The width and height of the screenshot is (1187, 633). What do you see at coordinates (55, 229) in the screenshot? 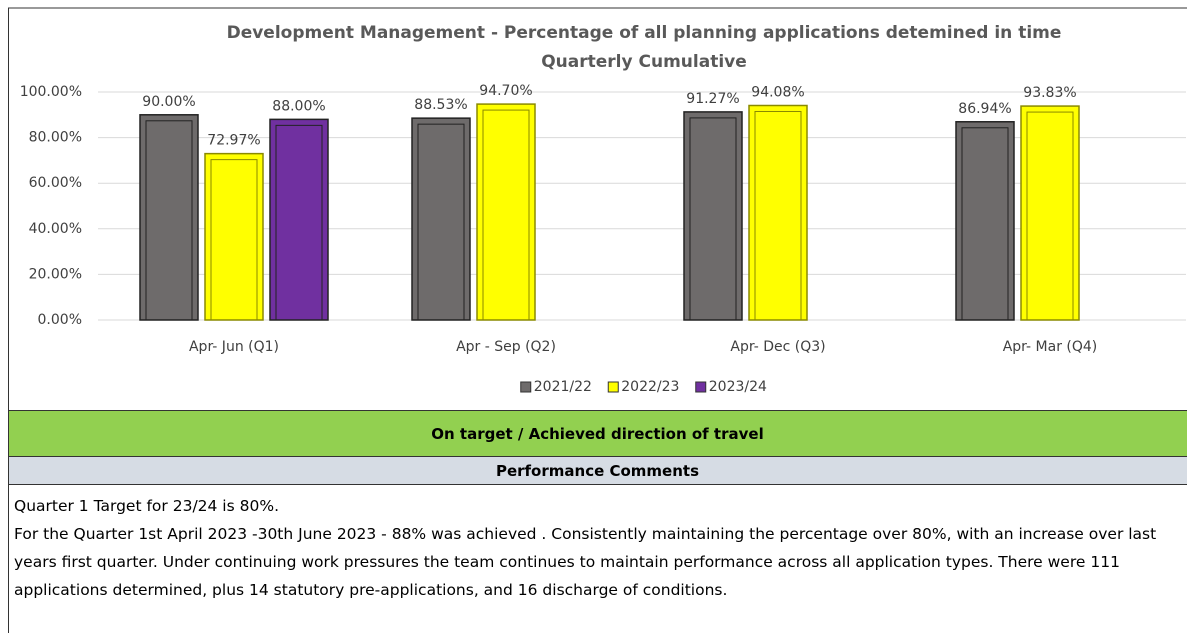
I see `y-tick-label: 40.00%` at bounding box center [55, 229].